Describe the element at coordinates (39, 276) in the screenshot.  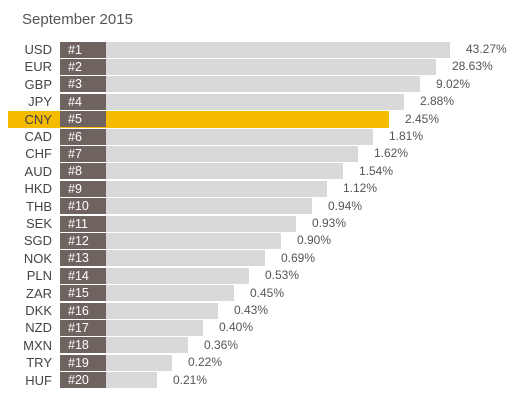
I see `currency-code-label: PLN` at that location.